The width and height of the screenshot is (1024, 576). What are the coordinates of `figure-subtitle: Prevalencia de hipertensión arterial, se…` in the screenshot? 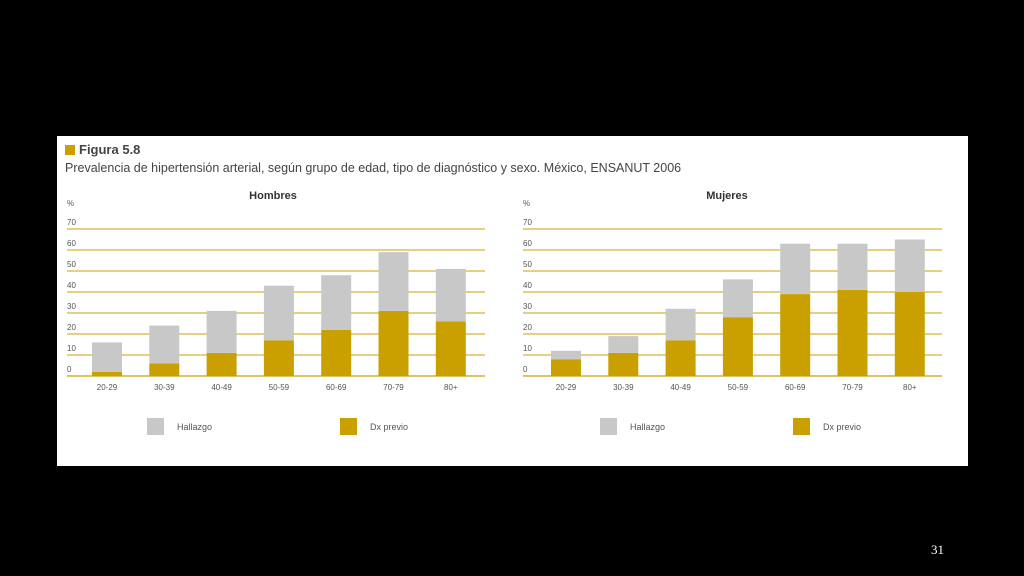 It's located at (373, 168).